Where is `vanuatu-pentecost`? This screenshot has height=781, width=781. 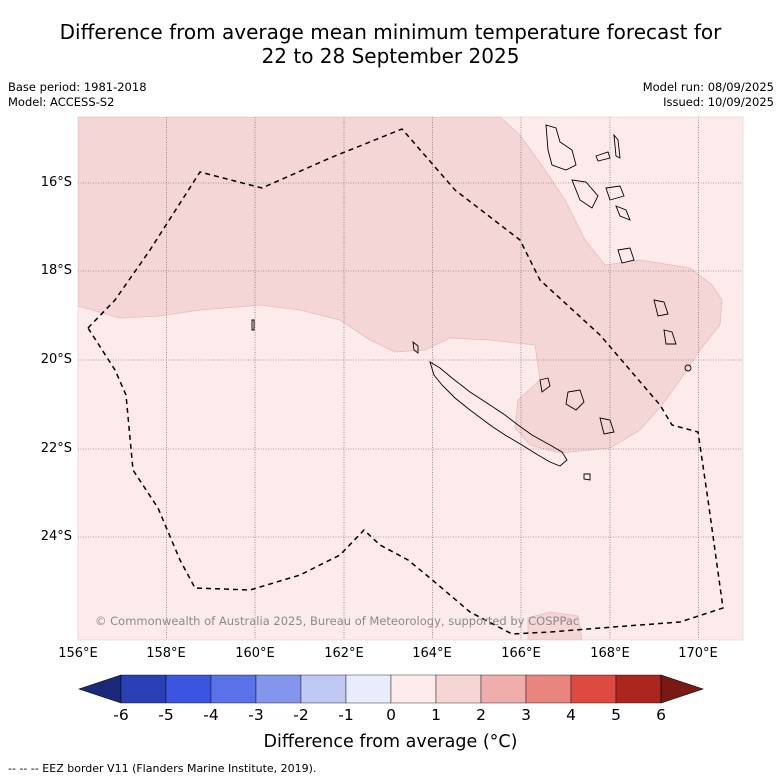
vanuatu-pentecost is located at coordinates (615, 193).